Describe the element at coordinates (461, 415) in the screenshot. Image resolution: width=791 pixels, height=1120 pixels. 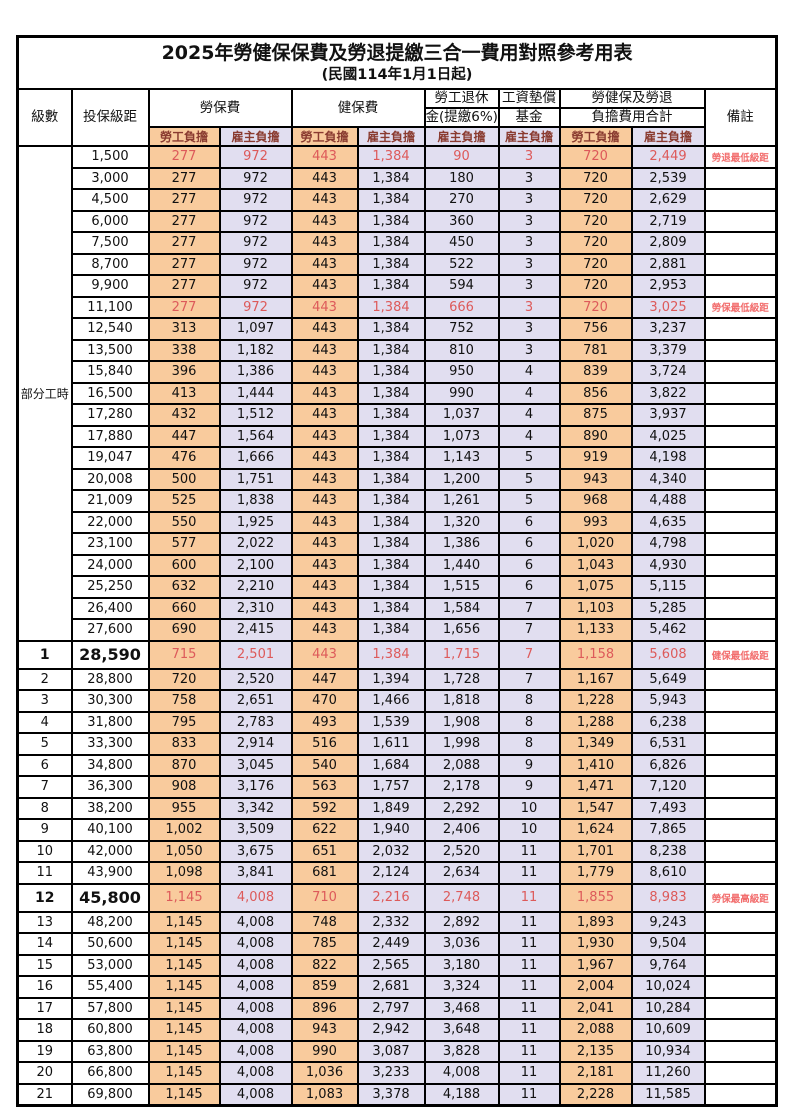
I see `cell-pension: 1,037` at that location.